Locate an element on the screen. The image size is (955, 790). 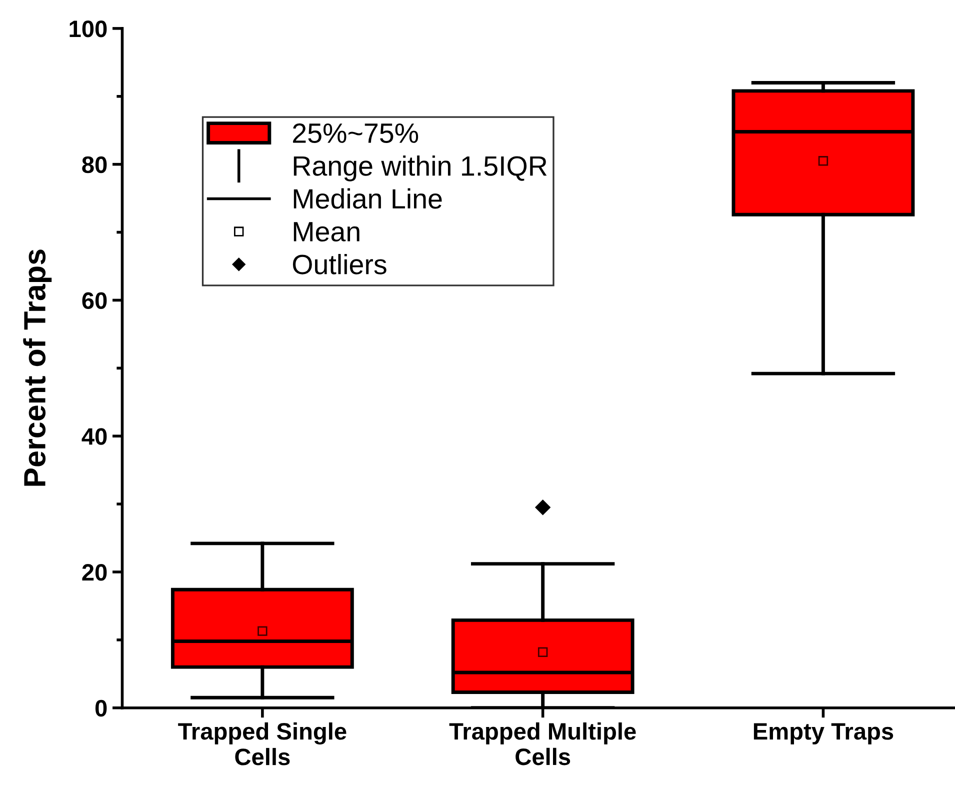
y-tick-label: 60 is located at coordinates (94, 300).